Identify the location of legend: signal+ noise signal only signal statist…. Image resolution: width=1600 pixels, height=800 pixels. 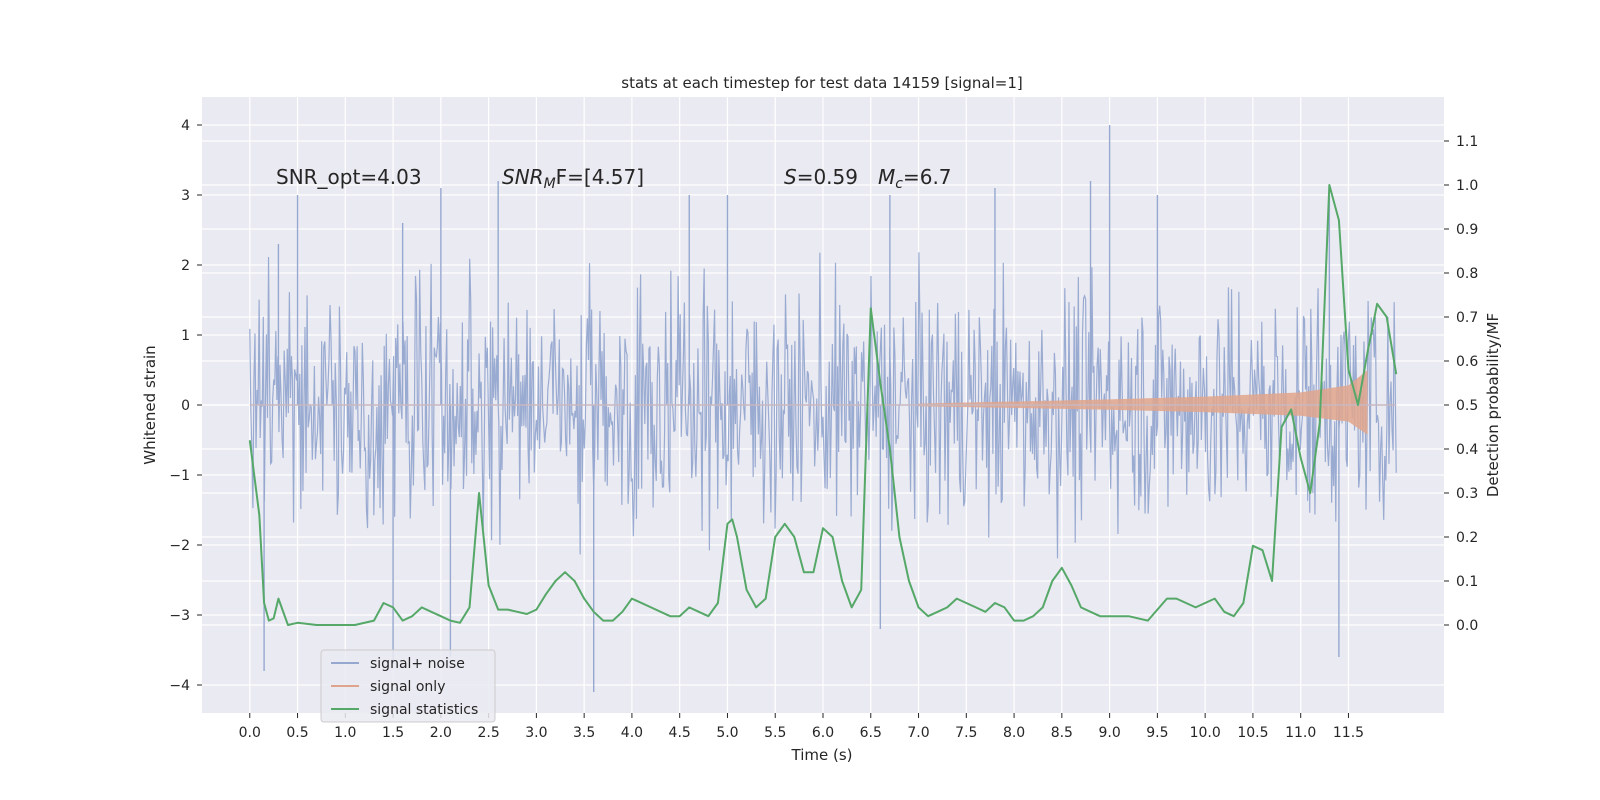
(408, 686).